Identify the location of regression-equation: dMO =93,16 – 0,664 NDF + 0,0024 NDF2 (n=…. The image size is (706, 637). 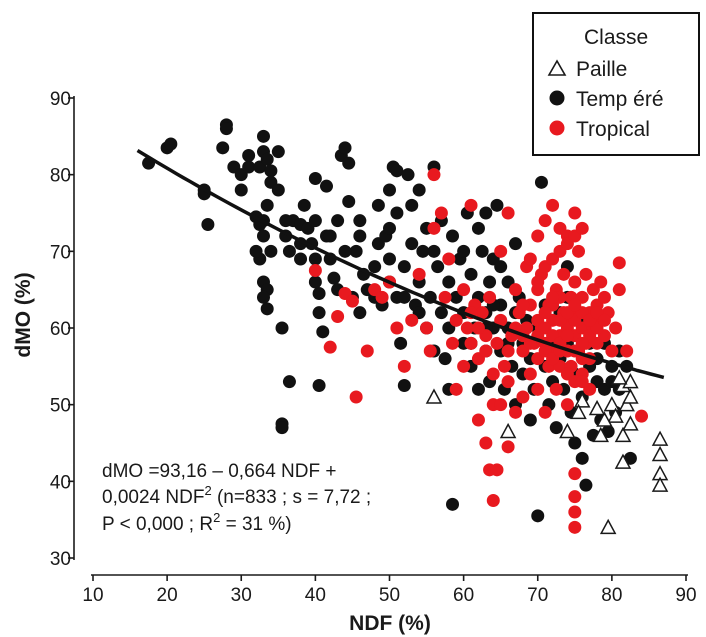
(236, 498).